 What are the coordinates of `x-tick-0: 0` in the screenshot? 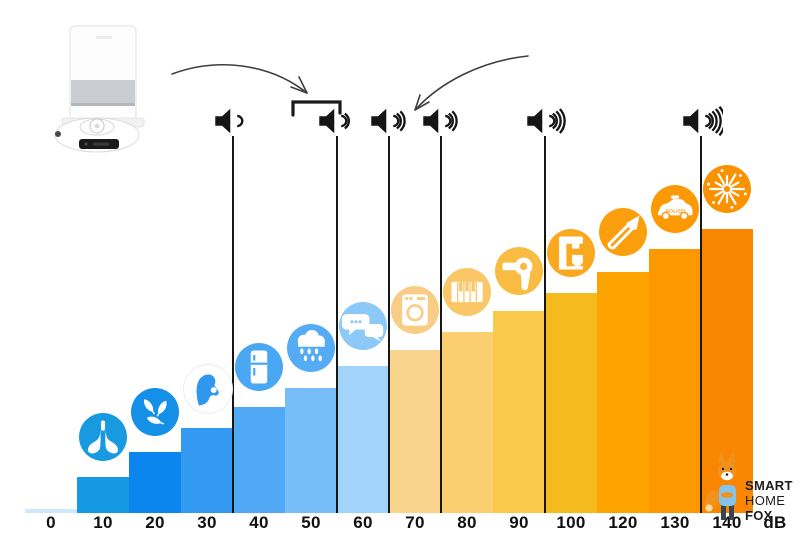 It's located at (51, 522).